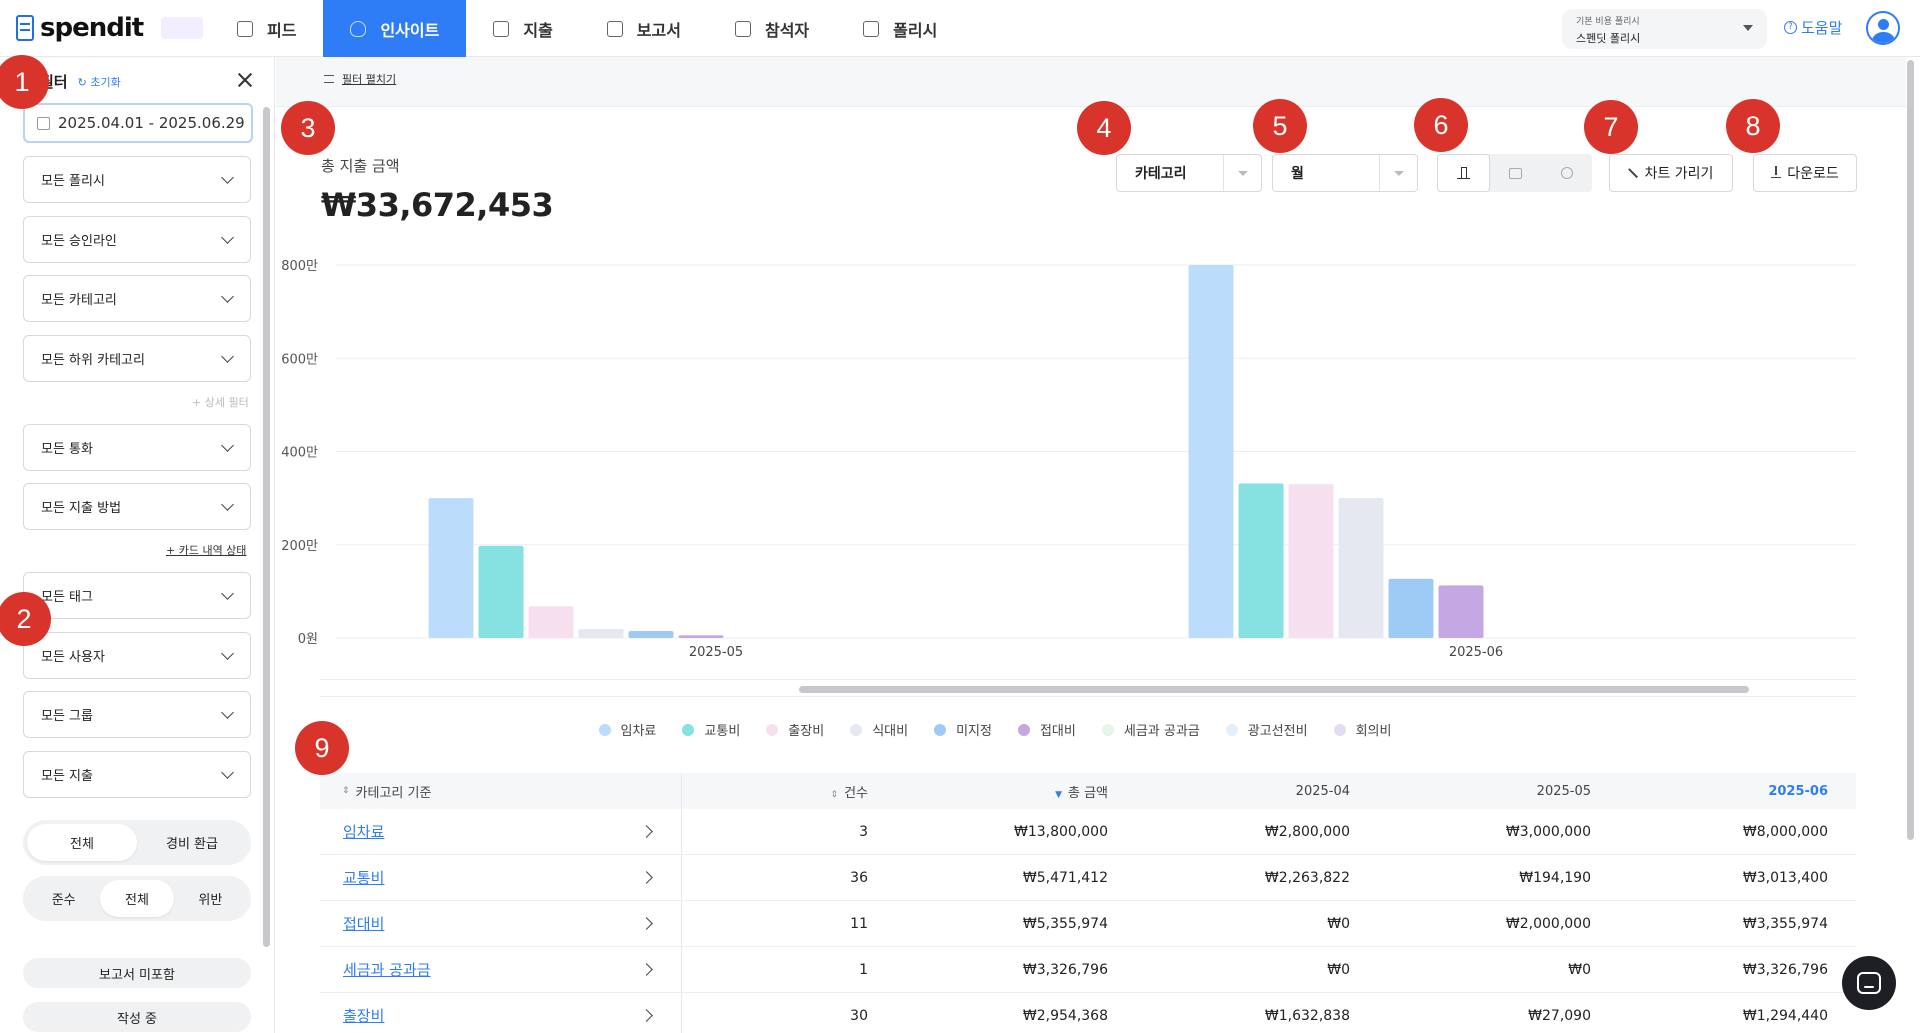 The width and height of the screenshot is (1920, 1033). What do you see at coordinates (105, 82) in the screenshot?
I see `filter-reset-label: 초기화` at bounding box center [105, 82].